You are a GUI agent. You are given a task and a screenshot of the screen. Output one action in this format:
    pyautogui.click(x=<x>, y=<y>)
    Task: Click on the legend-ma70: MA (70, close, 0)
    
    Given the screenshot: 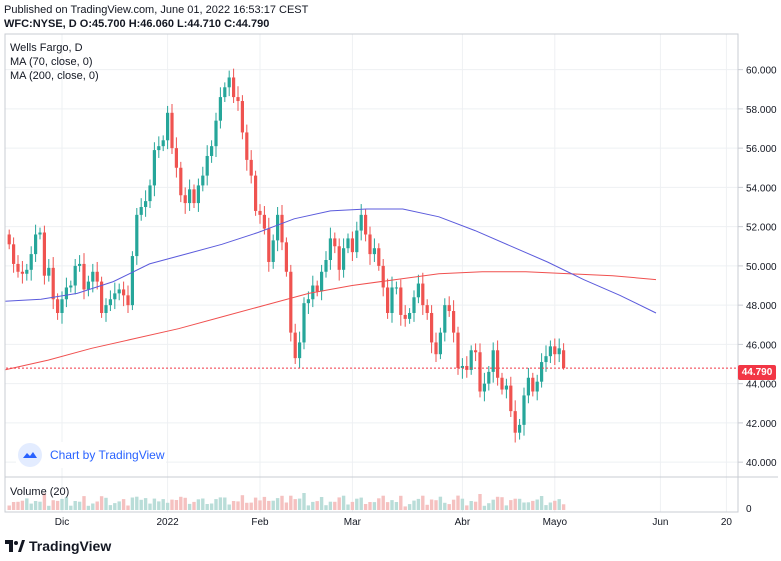 What is the action you would take?
    pyautogui.click(x=51, y=62)
    